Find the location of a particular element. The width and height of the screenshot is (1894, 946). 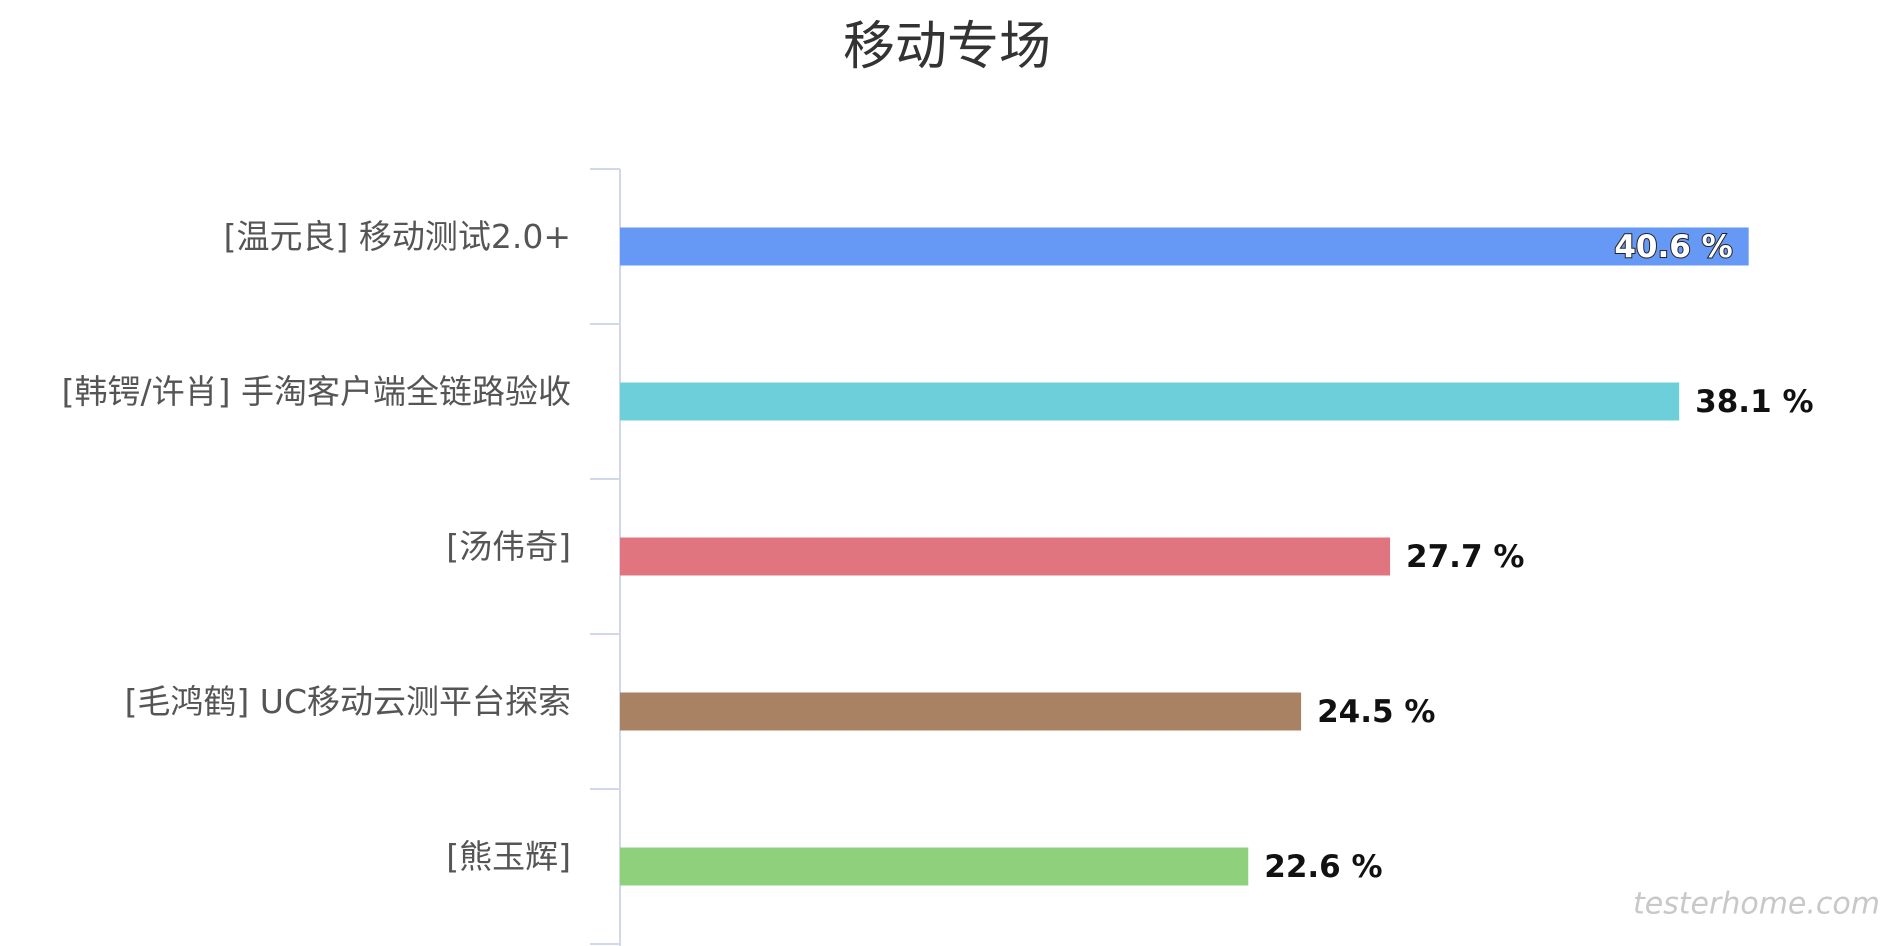

value-label: 40.6 % is located at coordinates (1673, 247).